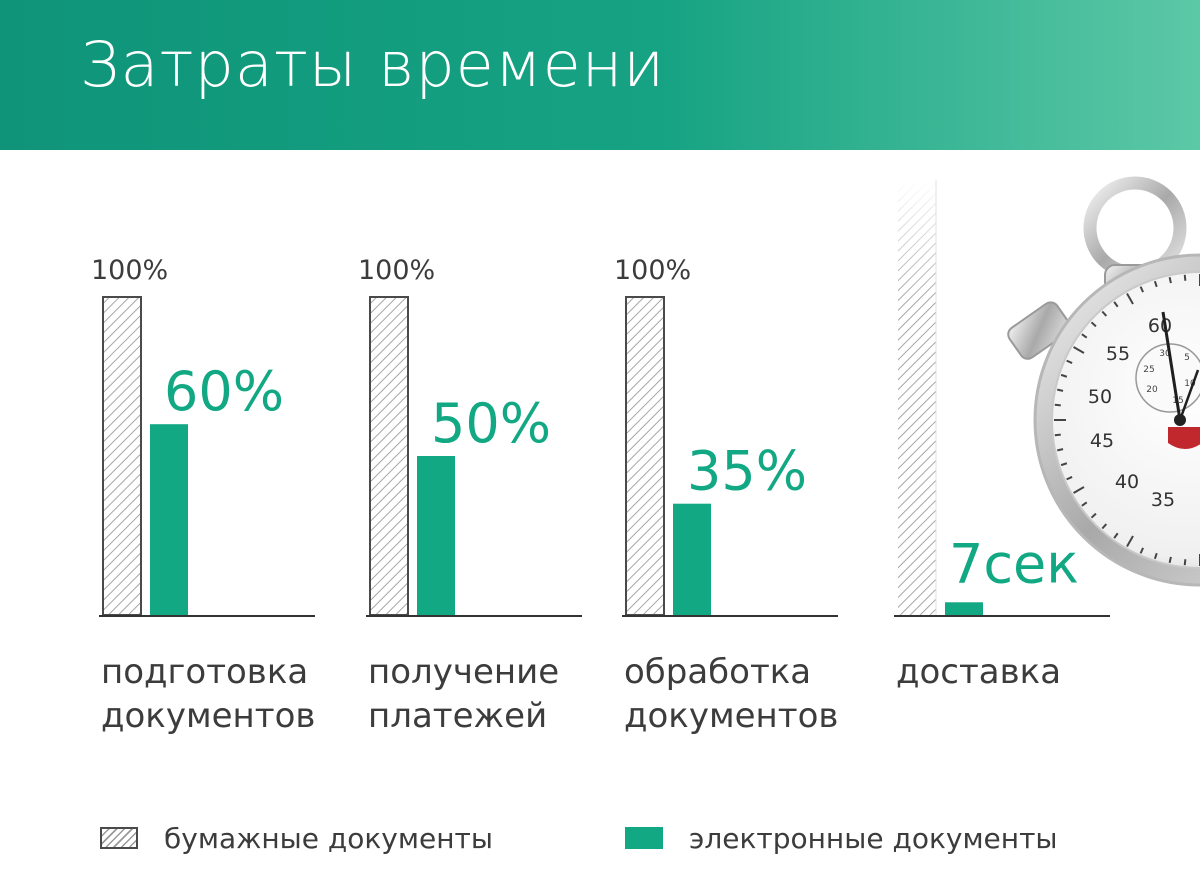 The image size is (1200, 896). What do you see at coordinates (1160, 326) in the screenshot?
I see `dial-number: 60` at bounding box center [1160, 326].